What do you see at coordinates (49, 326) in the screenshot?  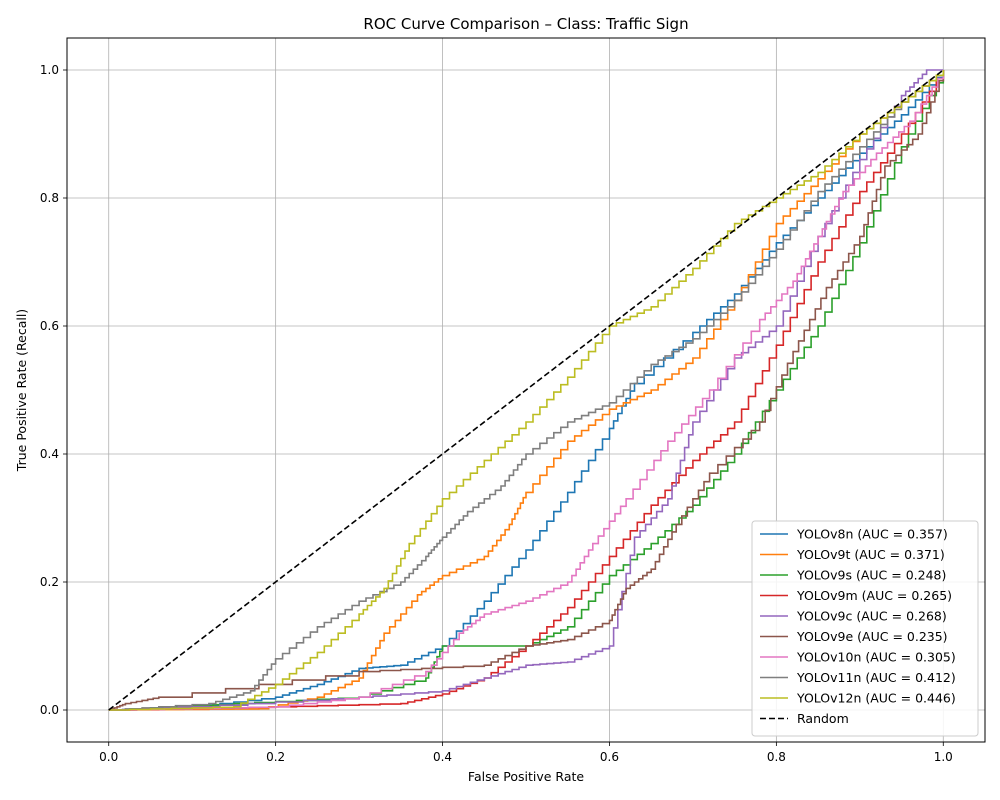 I see `y-tick-label: 0.6` at bounding box center [49, 326].